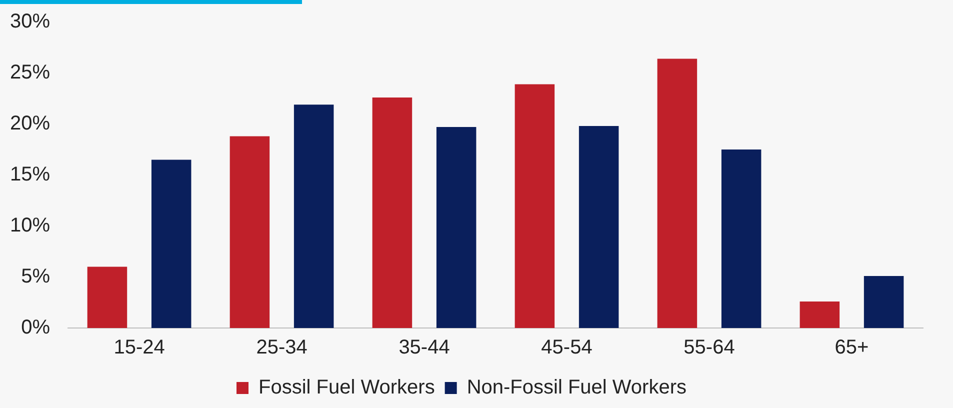  Describe the element at coordinates (709, 347) in the screenshot. I see `x-tick-label: 55-64` at that location.